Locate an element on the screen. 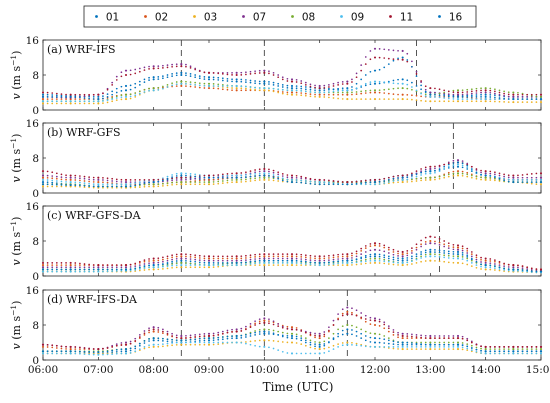 The height and width of the screenshot is (403, 550). legend-label-11: 11 is located at coordinates (406, 17).